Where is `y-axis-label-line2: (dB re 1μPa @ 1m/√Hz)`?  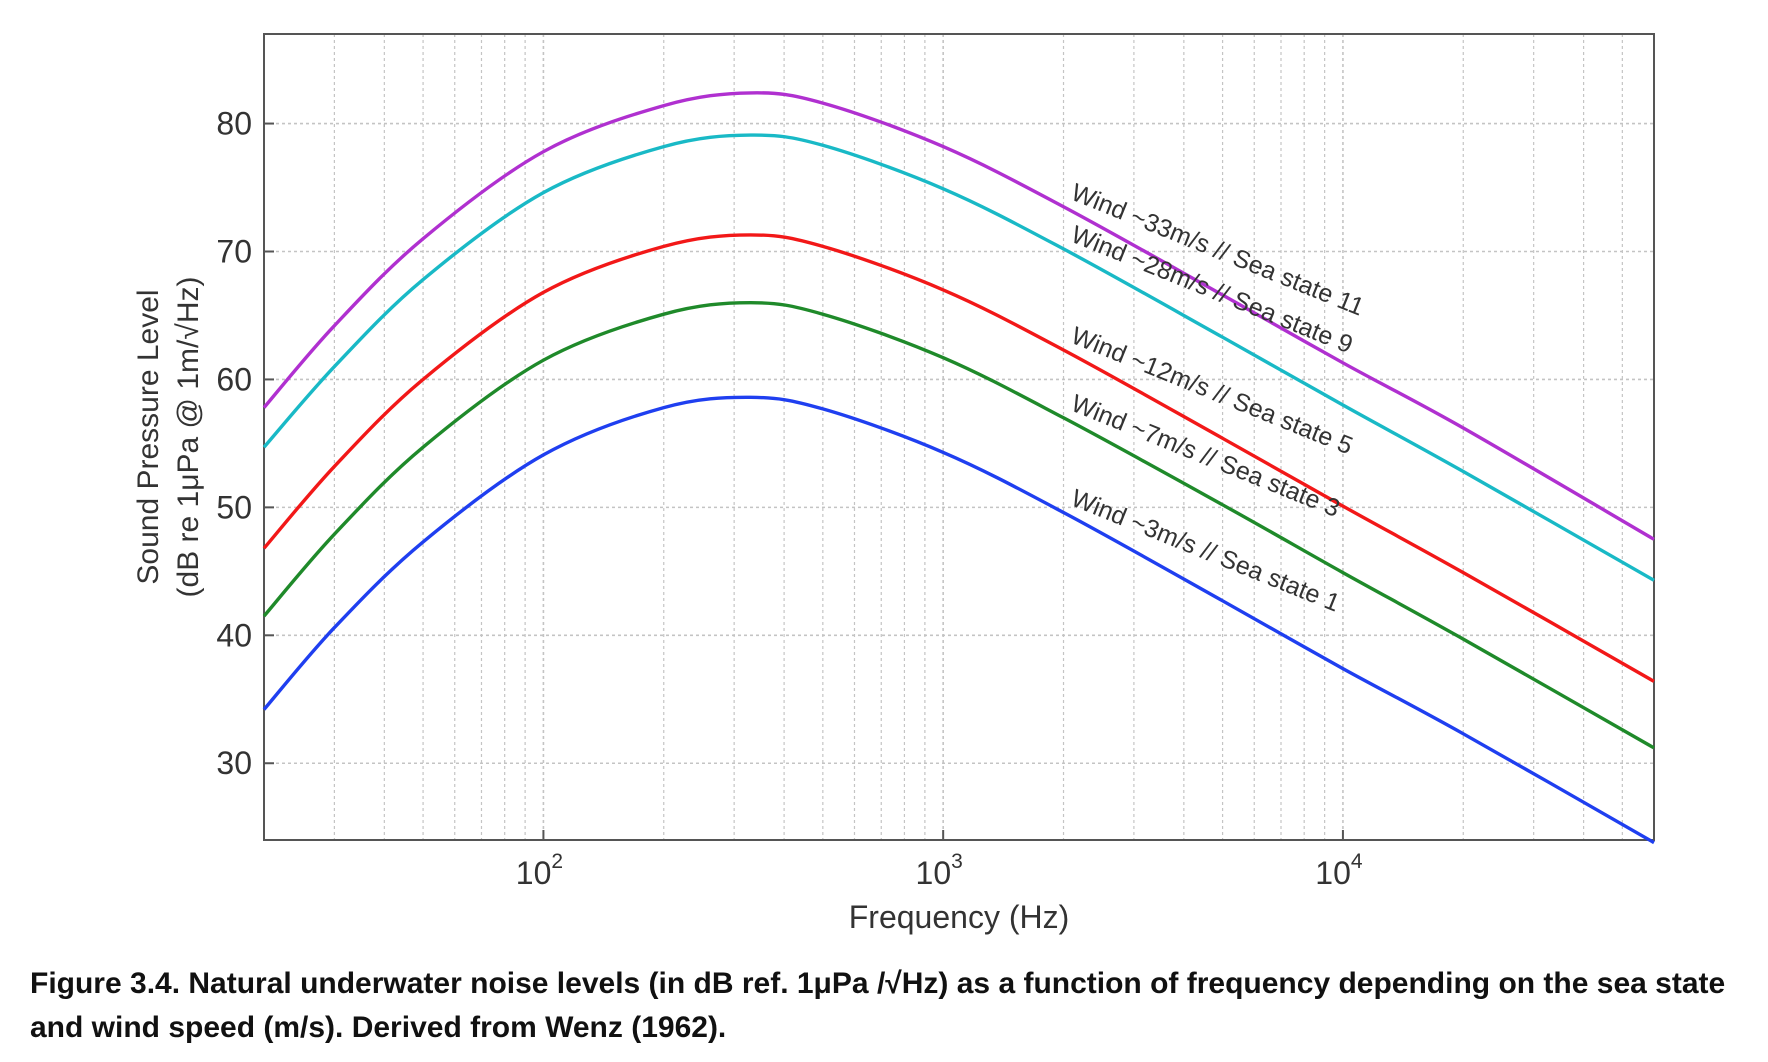 y-axis-label-line2: (dB re 1μPa @ 1m/√Hz) is located at coordinates (188, 437).